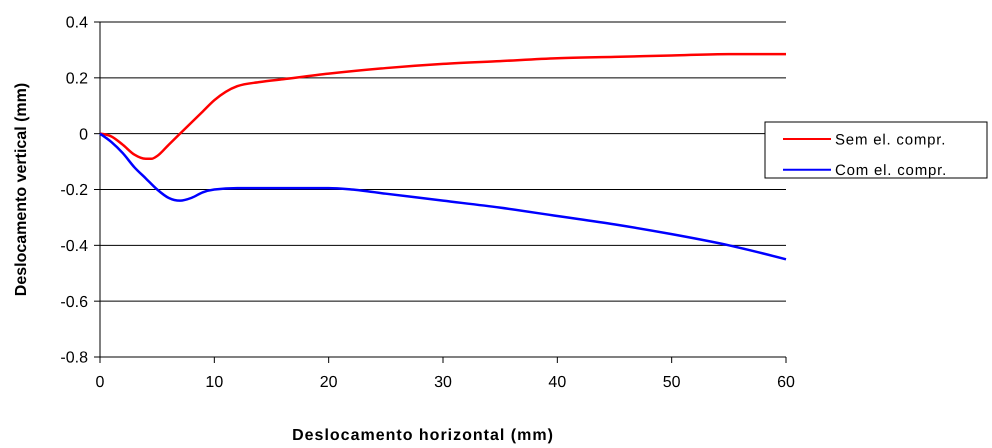 Image resolution: width=992 pixels, height=448 pixels. I want to click on y-tick-label: 0, so click(83, 135).